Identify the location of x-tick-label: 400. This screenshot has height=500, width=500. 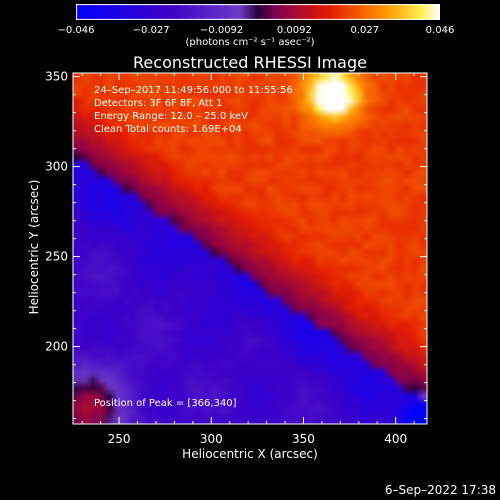
(395, 439).